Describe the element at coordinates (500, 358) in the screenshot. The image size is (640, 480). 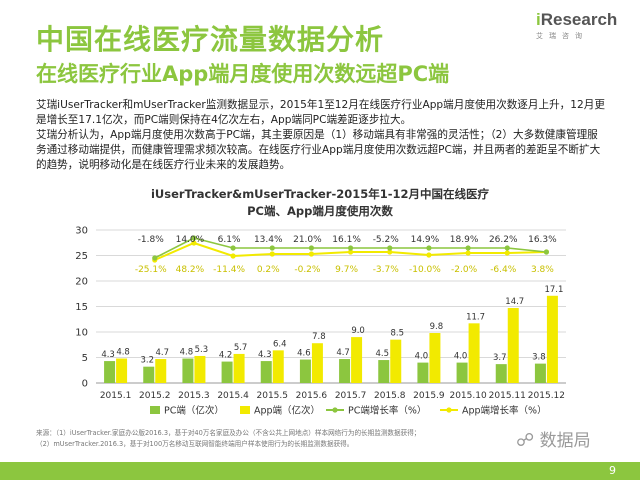
I see `pc-bar-label: 3.7` at that location.